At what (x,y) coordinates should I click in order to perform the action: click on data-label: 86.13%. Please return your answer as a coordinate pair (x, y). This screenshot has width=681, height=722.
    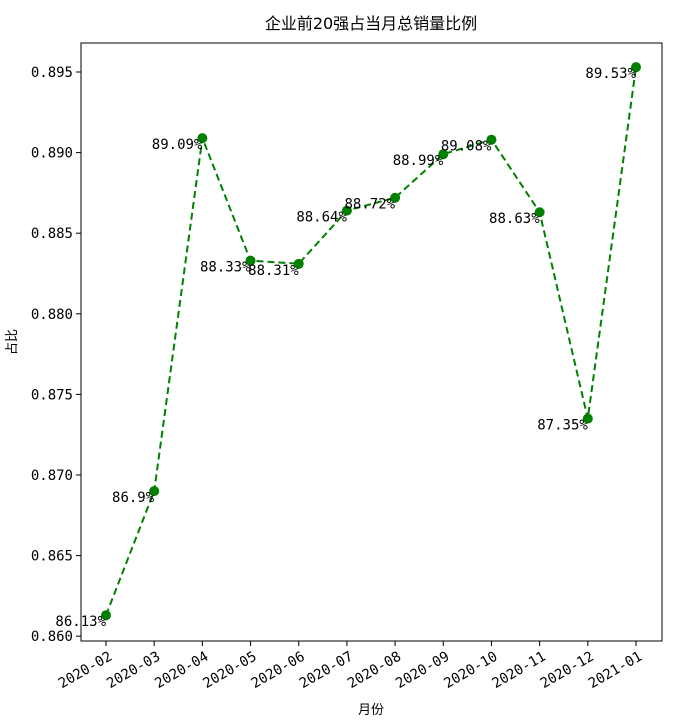
    Looking at the image, I should click on (80, 622).